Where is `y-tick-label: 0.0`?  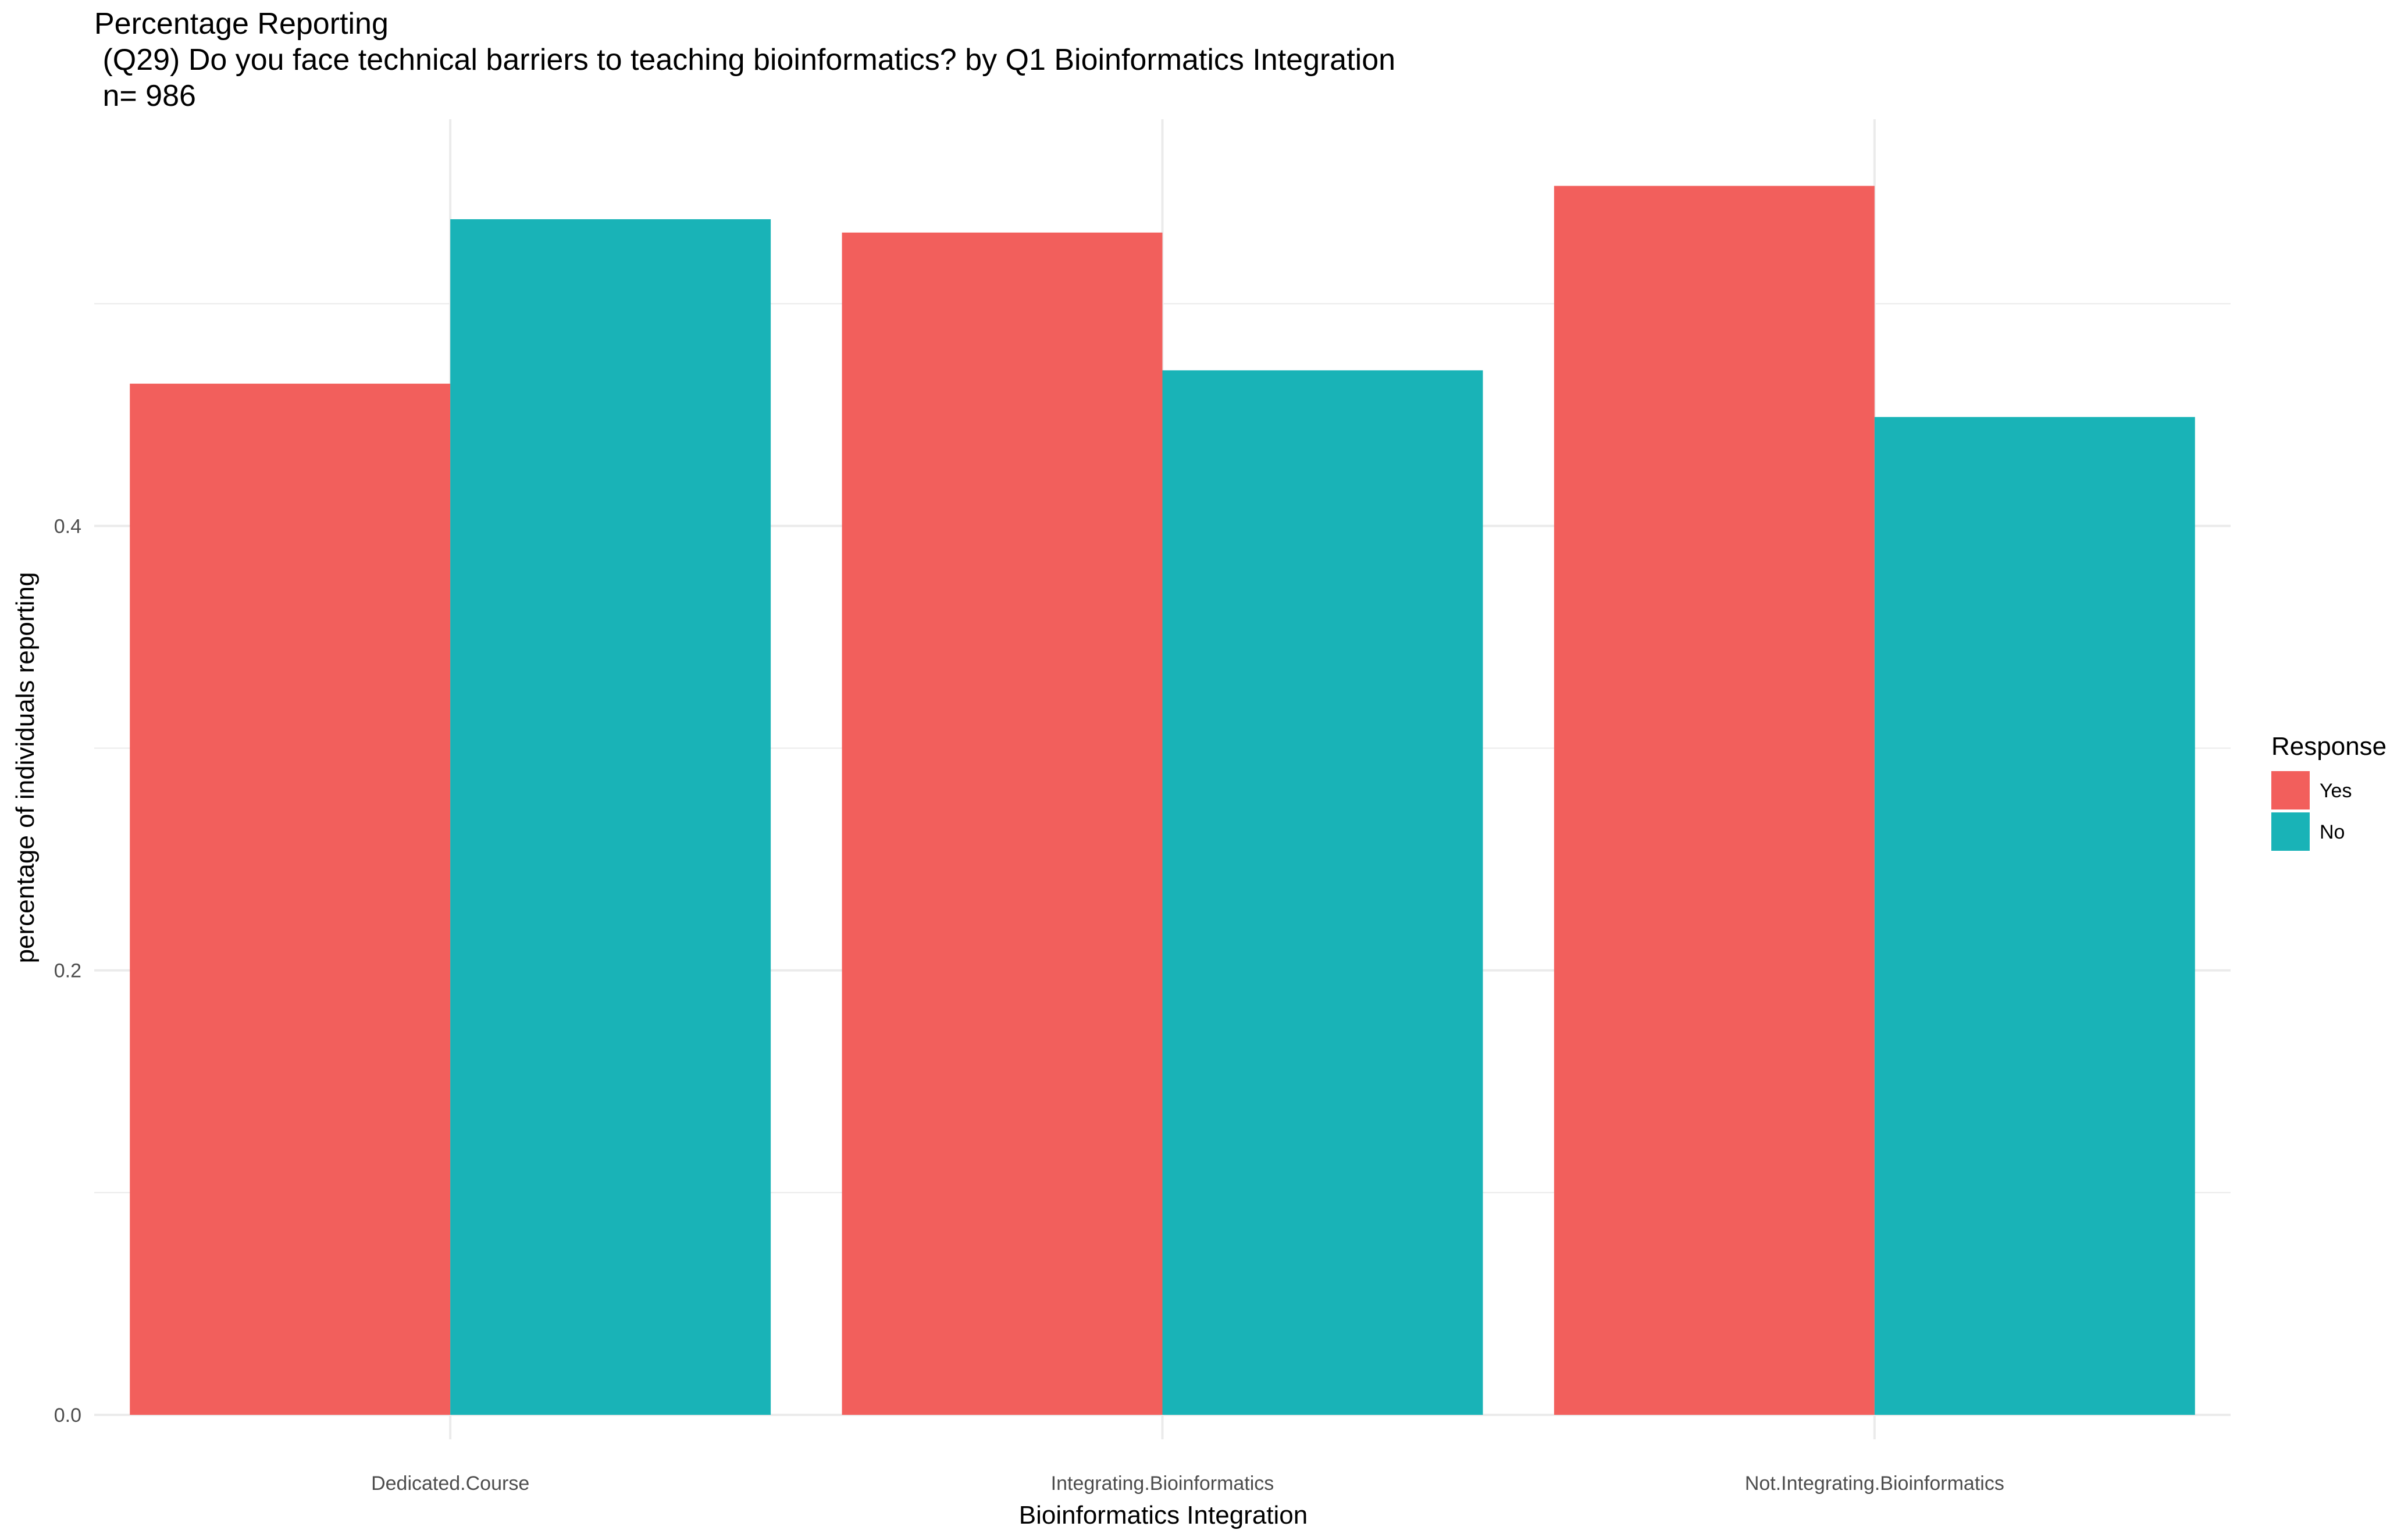 y-tick-label: 0.0 is located at coordinates (67, 1415).